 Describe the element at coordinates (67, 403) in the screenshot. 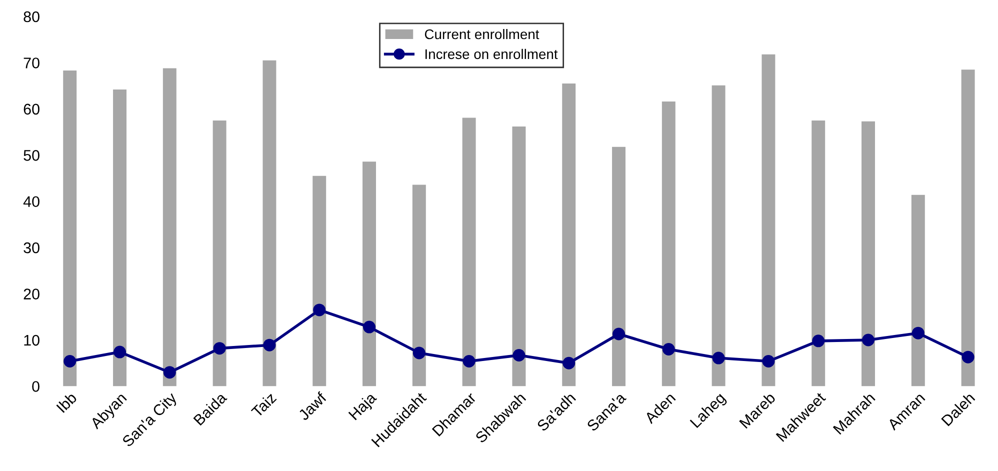

I see `x-tick-label: Ibb` at that location.